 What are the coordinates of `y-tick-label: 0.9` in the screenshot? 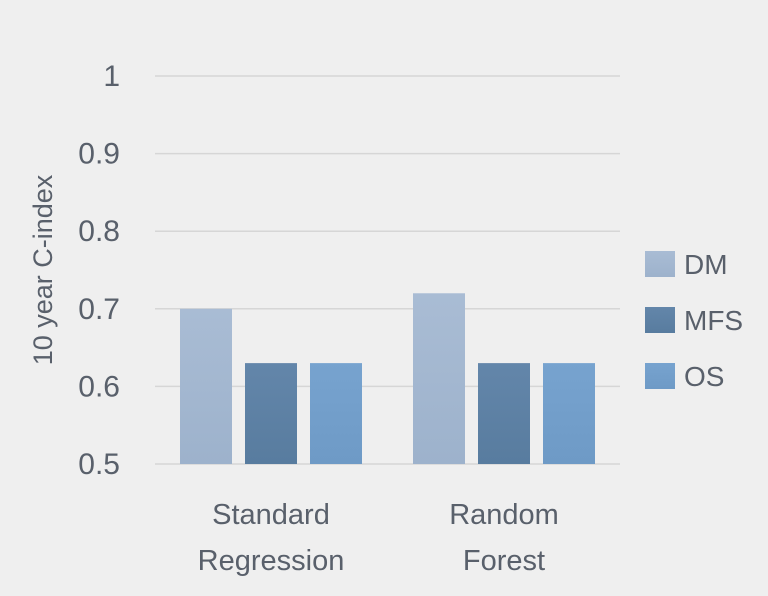 It's located at (99, 154).